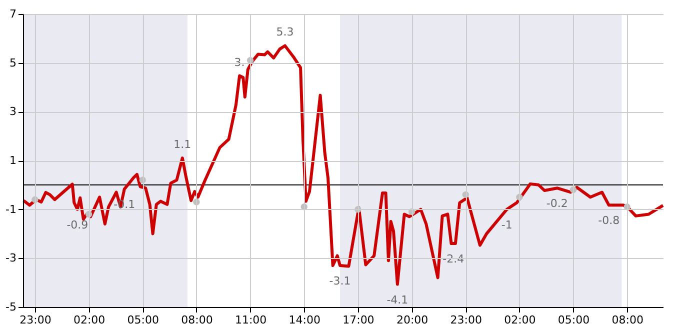 Image resolution: width=685 pixels, height=330 pixels. Describe the element at coordinates (13, 160) in the screenshot. I see `y-tick-label: 1` at that location.